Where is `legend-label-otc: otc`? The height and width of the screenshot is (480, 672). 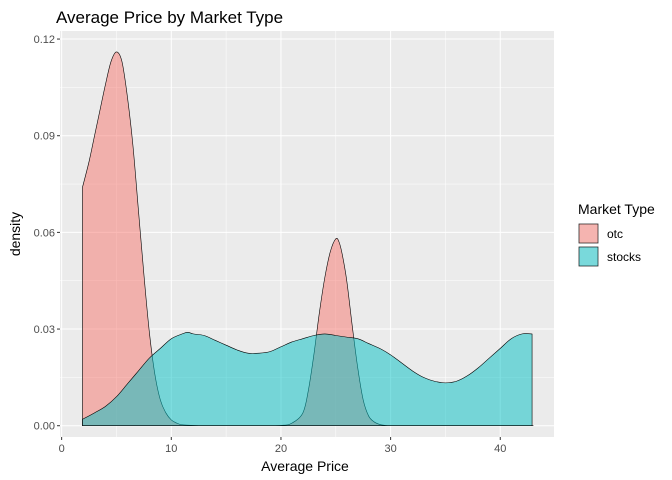
legend-label-otc: otc is located at coordinates (615, 234).